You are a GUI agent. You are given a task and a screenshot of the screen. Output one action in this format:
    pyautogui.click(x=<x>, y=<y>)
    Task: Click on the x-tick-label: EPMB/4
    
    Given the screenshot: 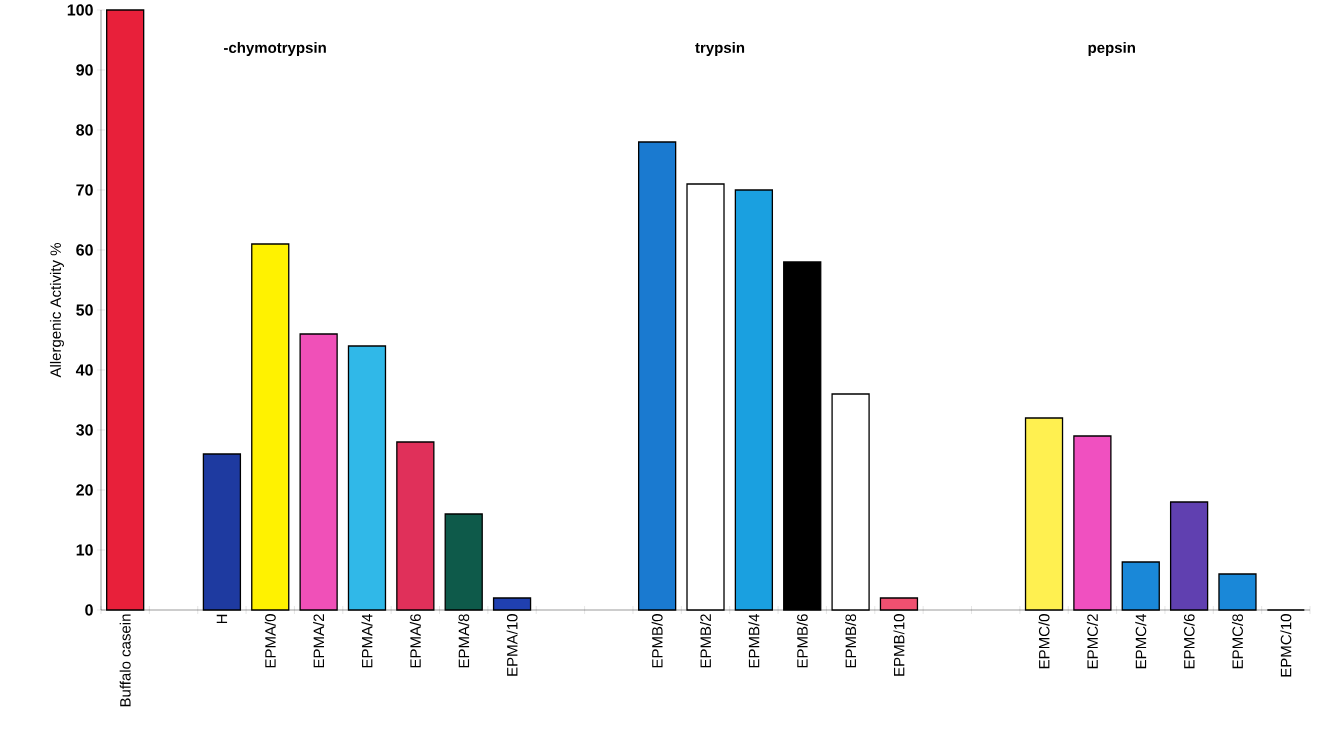 What is the action you would take?
    pyautogui.click(x=754, y=640)
    